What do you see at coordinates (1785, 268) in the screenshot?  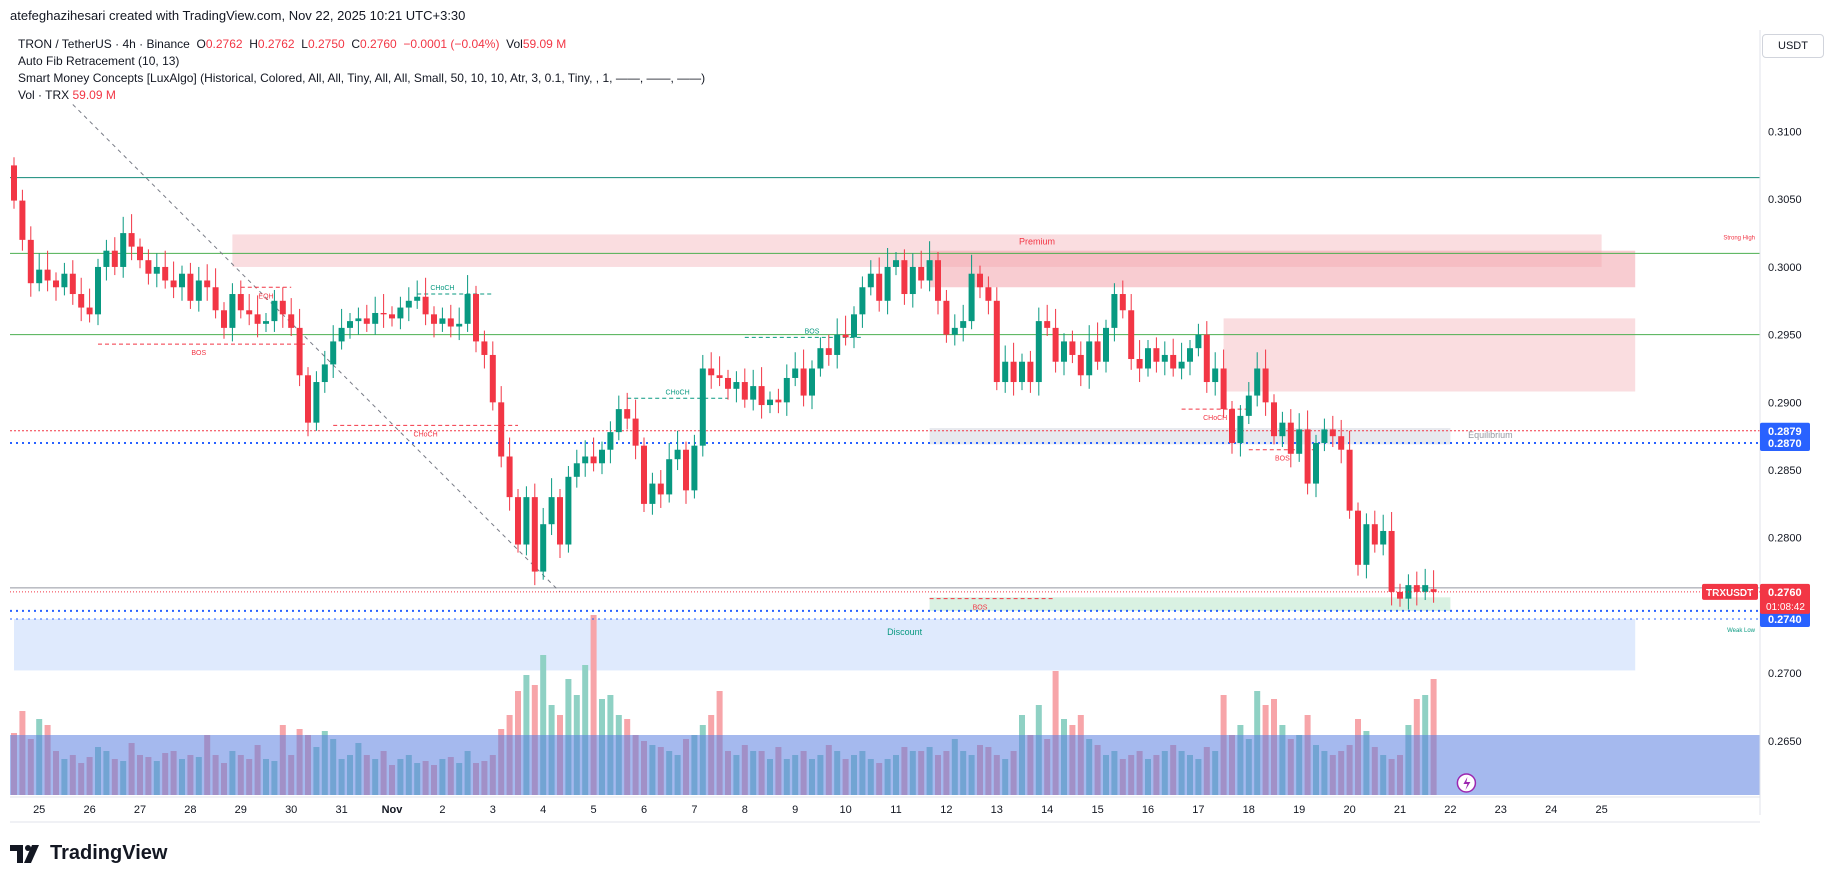 I see `y-tick-label: 0.3000` at bounding box center [1785, 268].